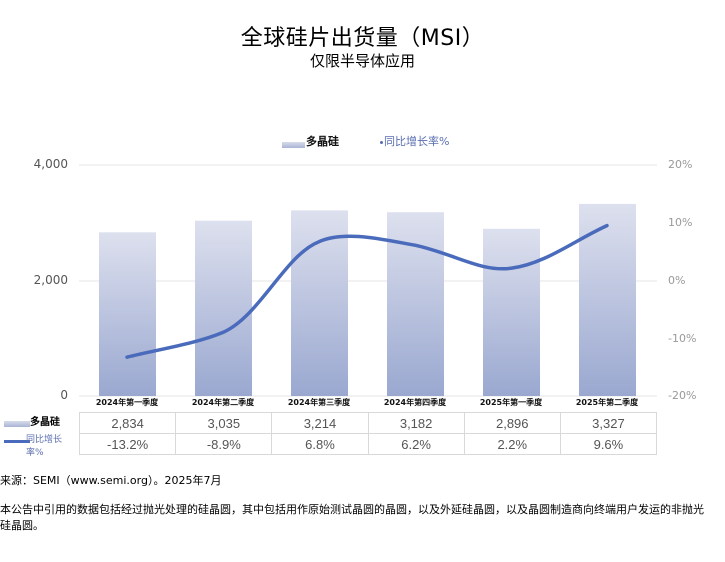 The width and height of the screenshot is (725, 562). Describe the element at coordinates (127, 402) in the screenshot. I see `category-label: 2024年第一季度` at that location.